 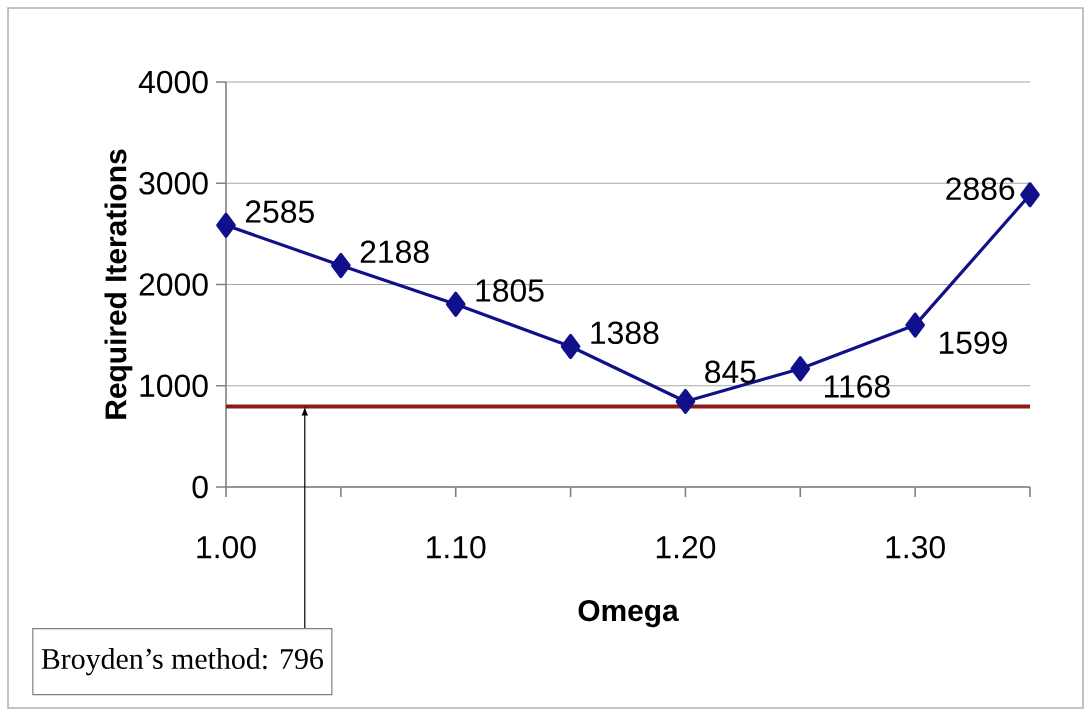 What do you see at coordinates (173, 284) in the screenshot?
I see `y-tick-label: 2000` at bounding box center [173, 284].